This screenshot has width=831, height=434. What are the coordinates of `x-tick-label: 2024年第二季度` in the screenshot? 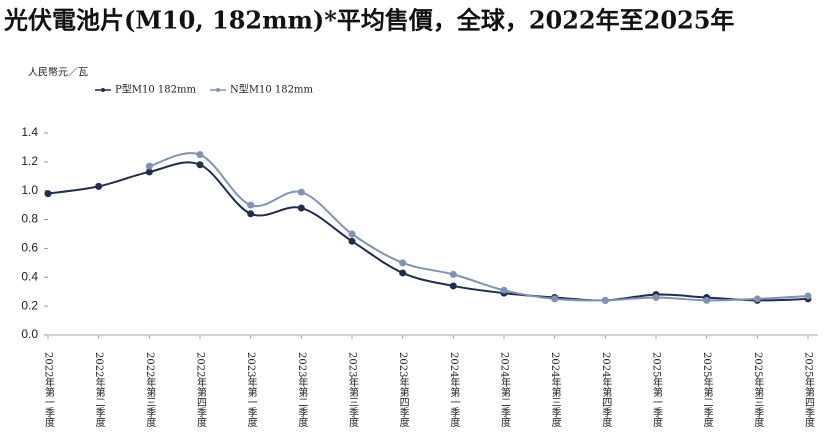 It's located at (505, 390).